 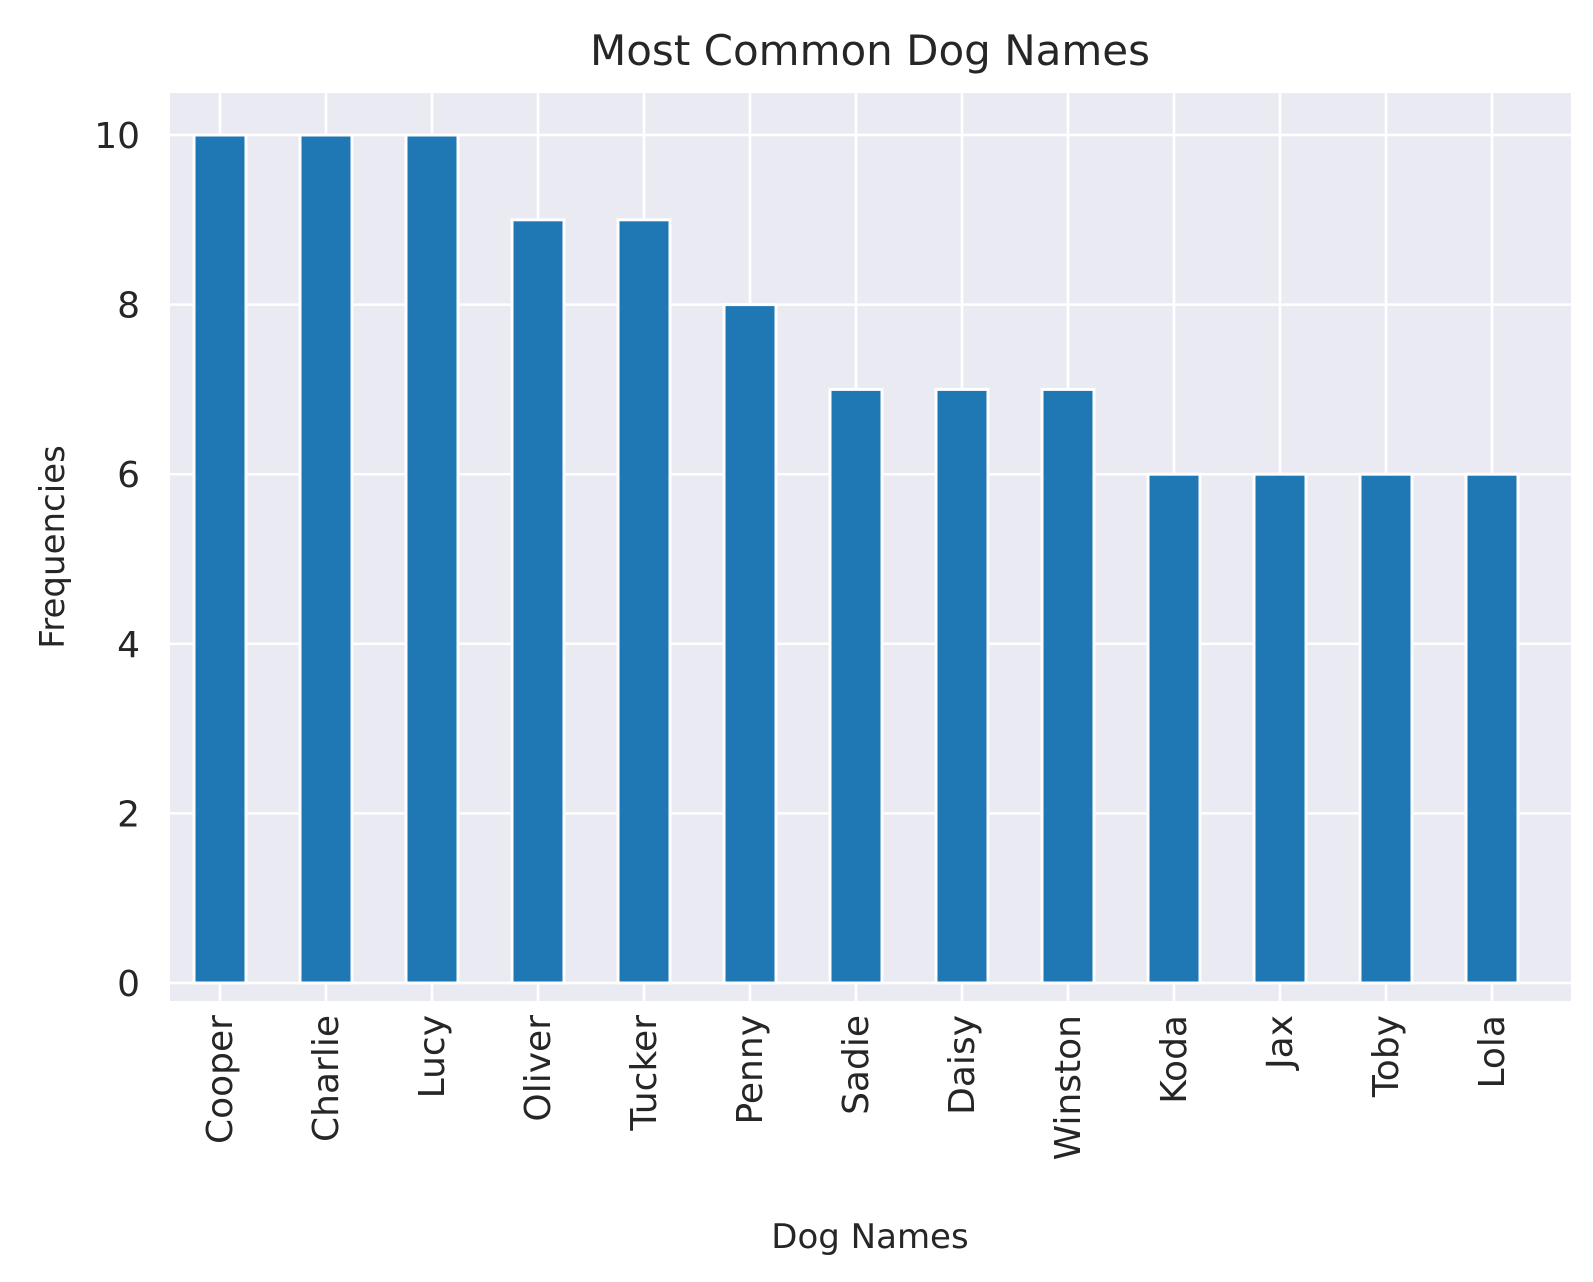 What do you see at coordinates (869, 1237) in the screenshot?
I see `x-axis-label: Dog Names` at bounding box center [869, 1237].